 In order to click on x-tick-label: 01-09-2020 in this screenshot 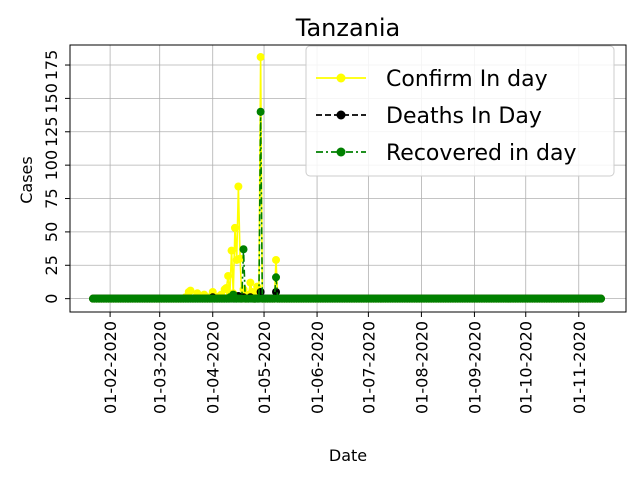, I will do `click(474, 367)`.